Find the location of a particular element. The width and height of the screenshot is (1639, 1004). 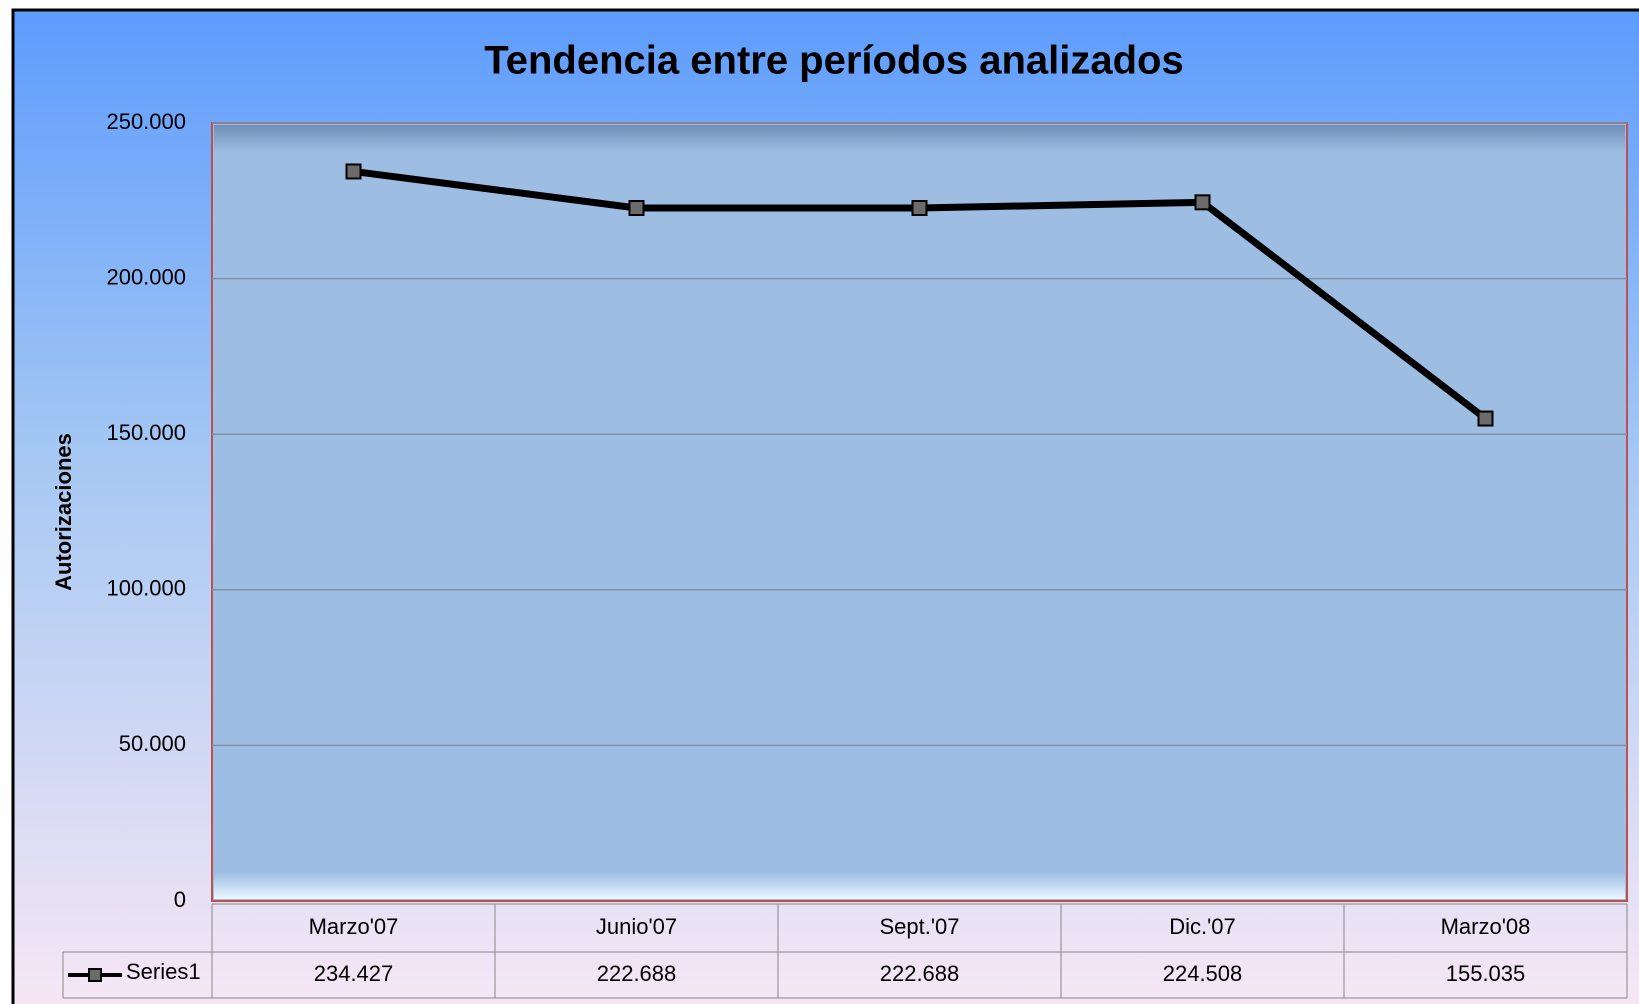

y-tick-label: 100.000 is located at coordinates (146, 588).